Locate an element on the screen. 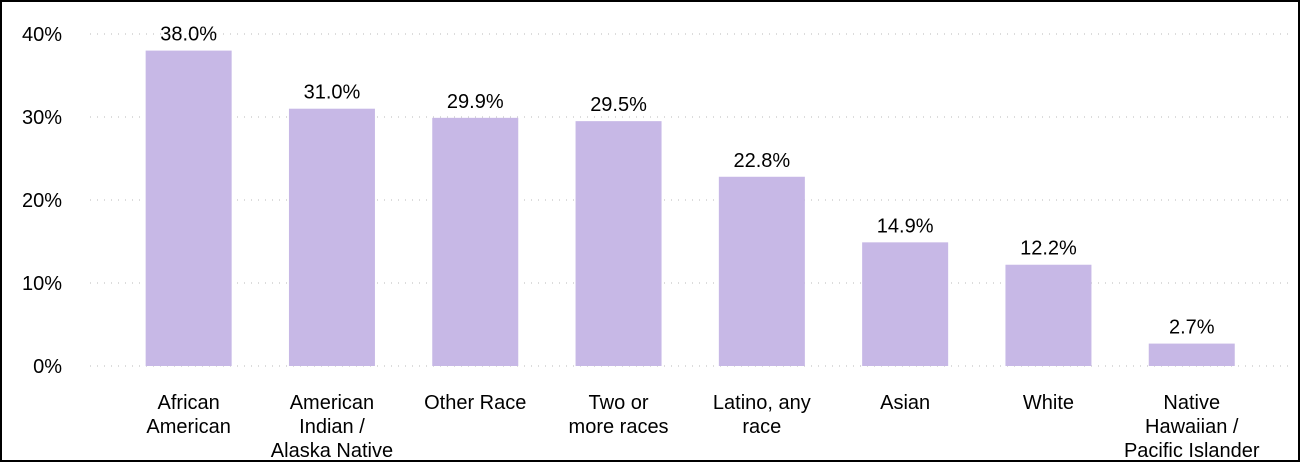  data-label: 29.9% is located at coordinates (475, 102).